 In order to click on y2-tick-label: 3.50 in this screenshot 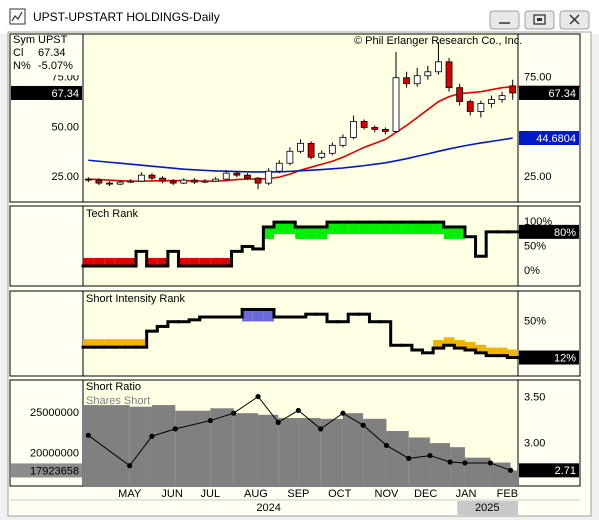, I will do `click(534, 397)`.